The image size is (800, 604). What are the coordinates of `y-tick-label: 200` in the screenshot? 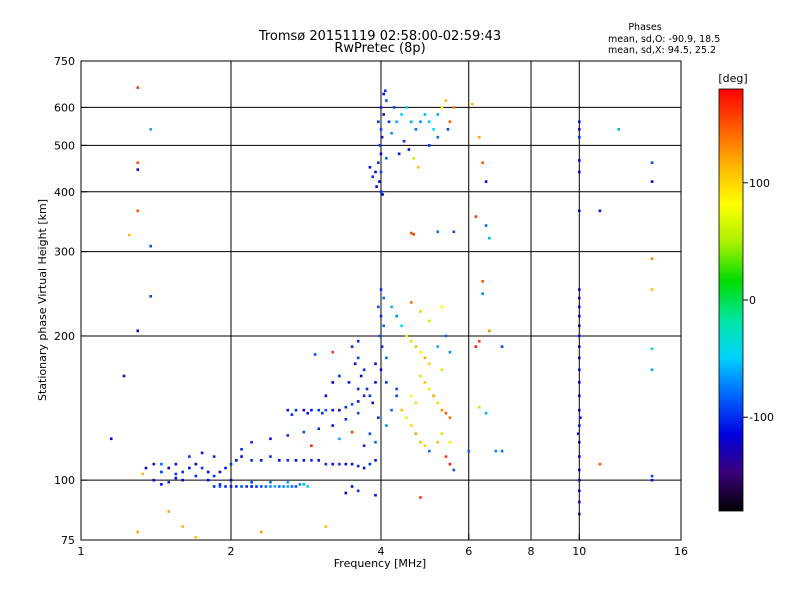 It's located at (64, 336).